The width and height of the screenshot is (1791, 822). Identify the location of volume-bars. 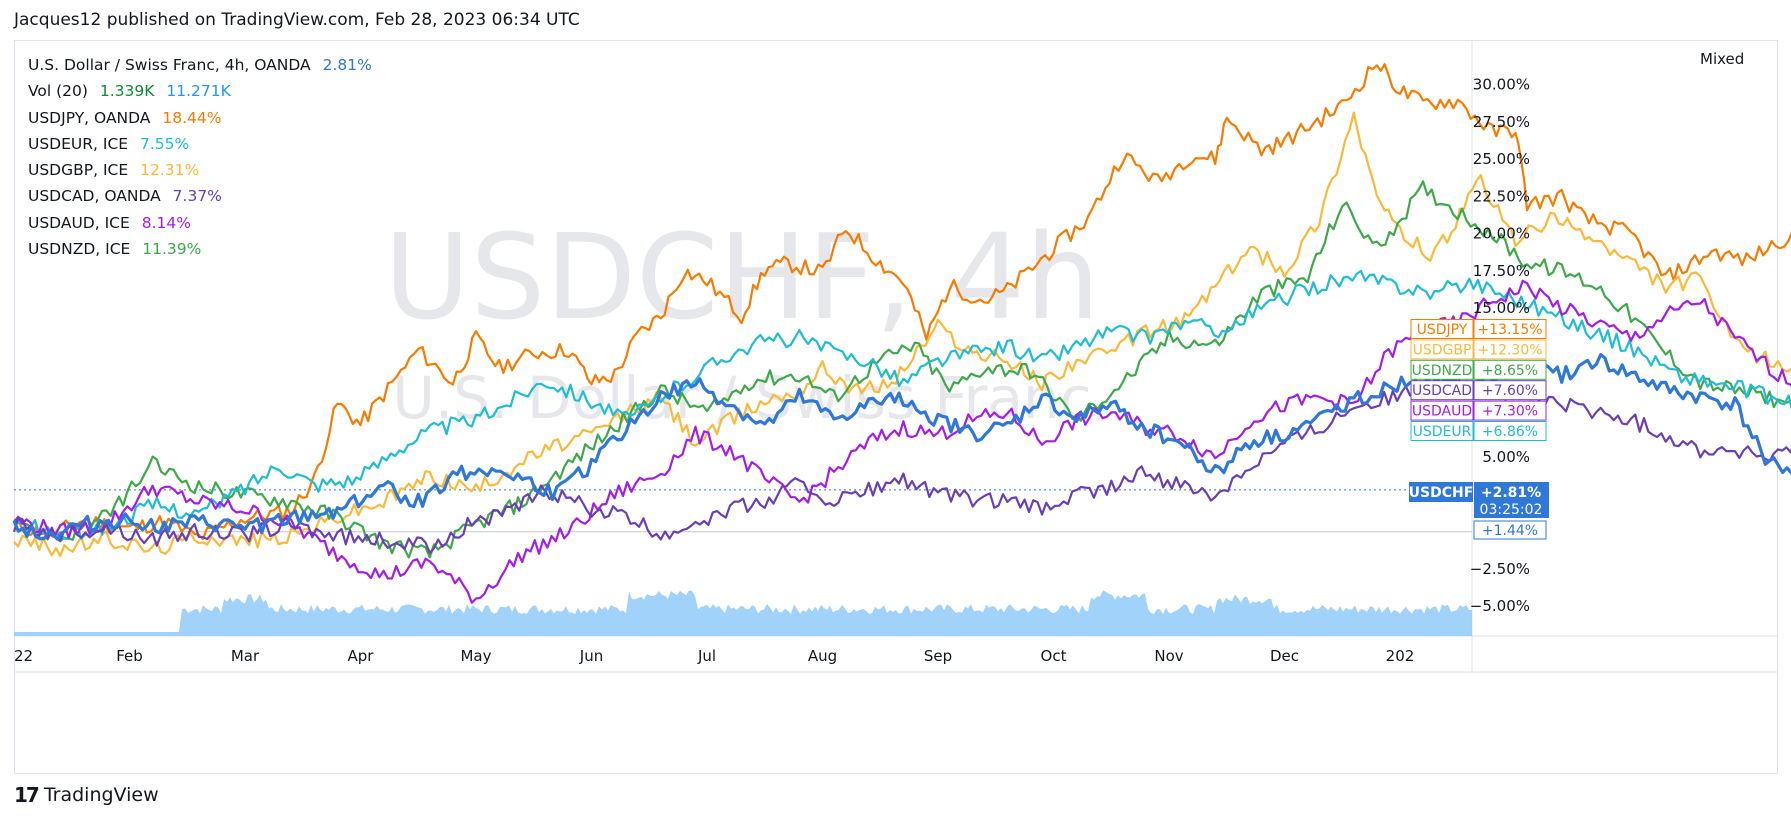
(743, 613).